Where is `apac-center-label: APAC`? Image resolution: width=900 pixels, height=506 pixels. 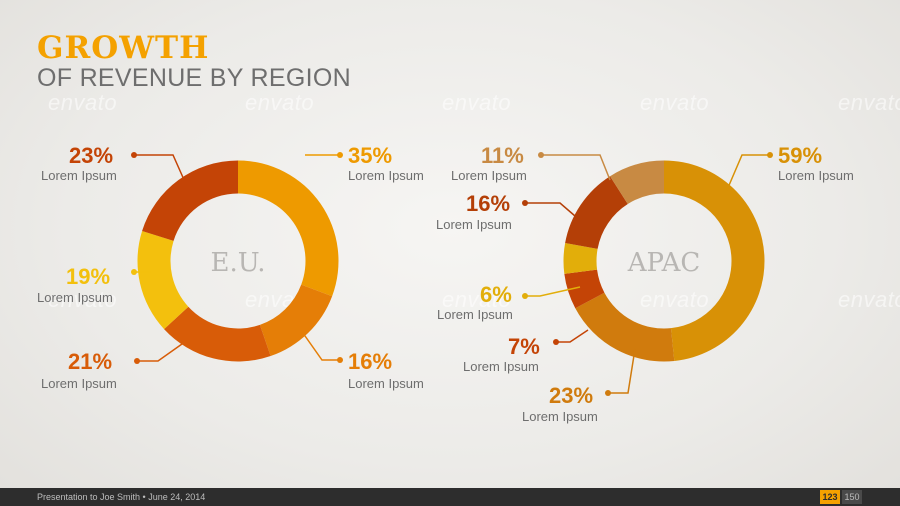 apac-center-label: APAC is located at coordinates (664, 263).